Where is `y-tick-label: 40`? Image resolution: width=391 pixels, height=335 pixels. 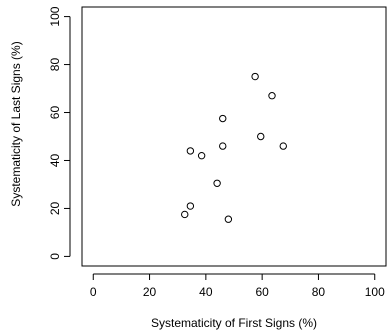
y-tick-label: 40 is located at coordinates (55, 160).